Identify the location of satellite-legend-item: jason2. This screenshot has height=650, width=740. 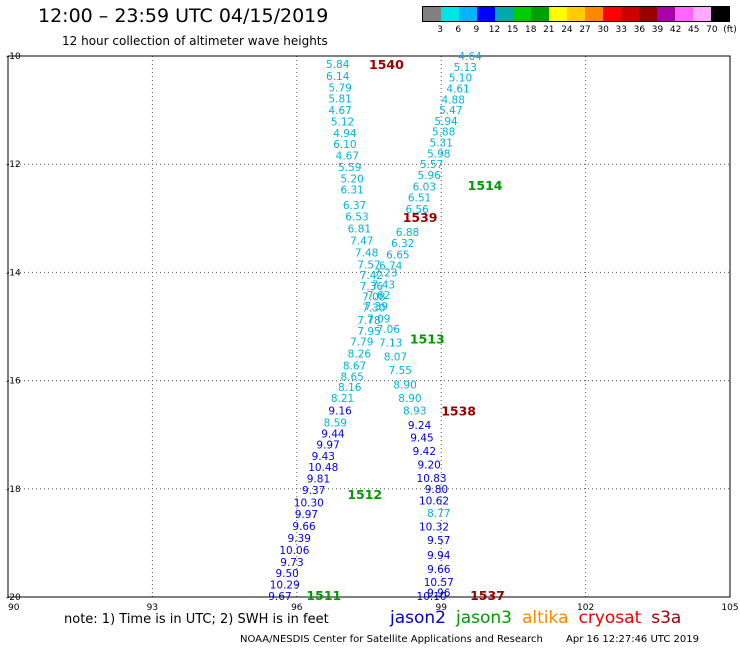
(418, 618).